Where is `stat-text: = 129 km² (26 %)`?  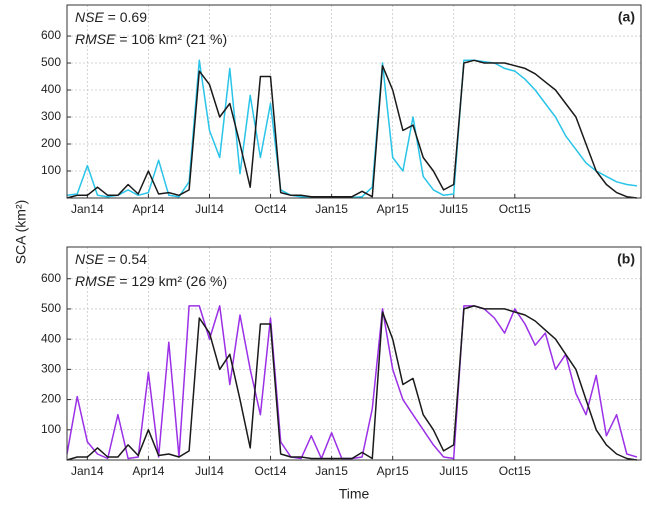
stat-text: = 129 km² (26 %) is located at coordinates (171, 281).